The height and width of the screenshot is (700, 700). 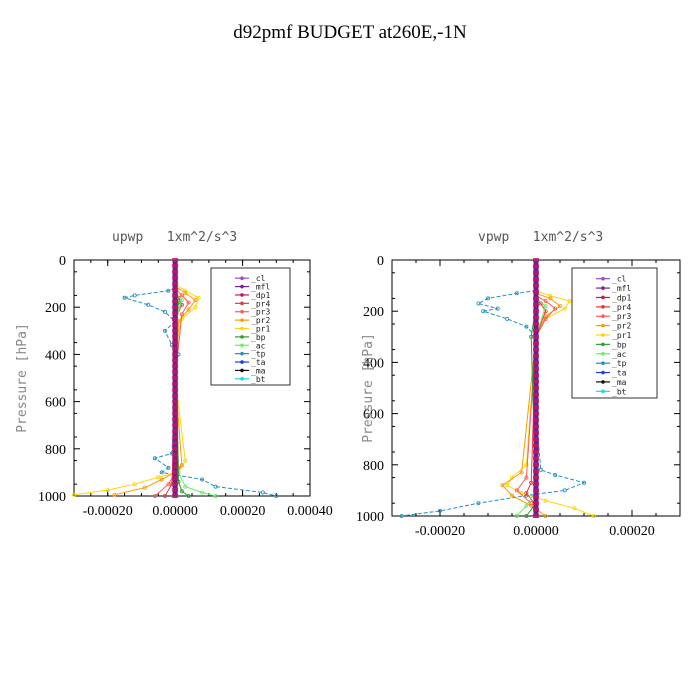 What do you see at coordinates (22, 378) in the screenshot?
I see `y-axis-label-upwp: Pressure [hPa]` at bounding box center [22, 378].